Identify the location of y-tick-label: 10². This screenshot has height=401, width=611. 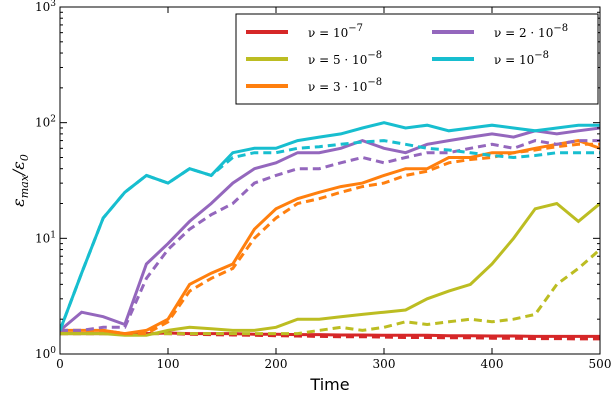
(45, 122).